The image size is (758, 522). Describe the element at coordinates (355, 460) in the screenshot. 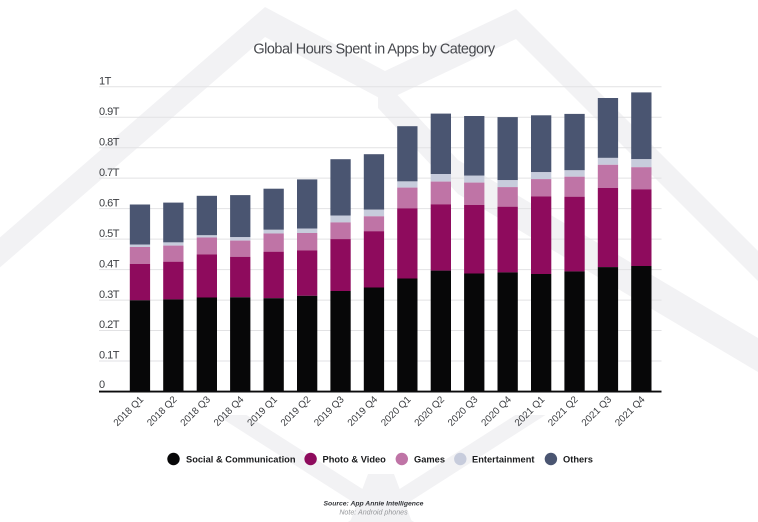

I see `svg-text: Photo & Video` at that location.